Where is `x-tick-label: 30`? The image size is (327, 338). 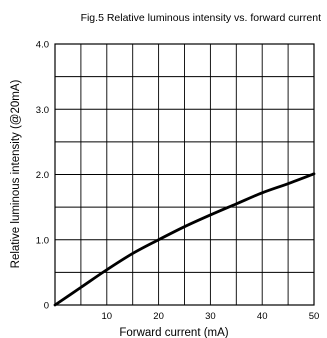
x-tick-label: 30 is located at coordinates (210, 316).